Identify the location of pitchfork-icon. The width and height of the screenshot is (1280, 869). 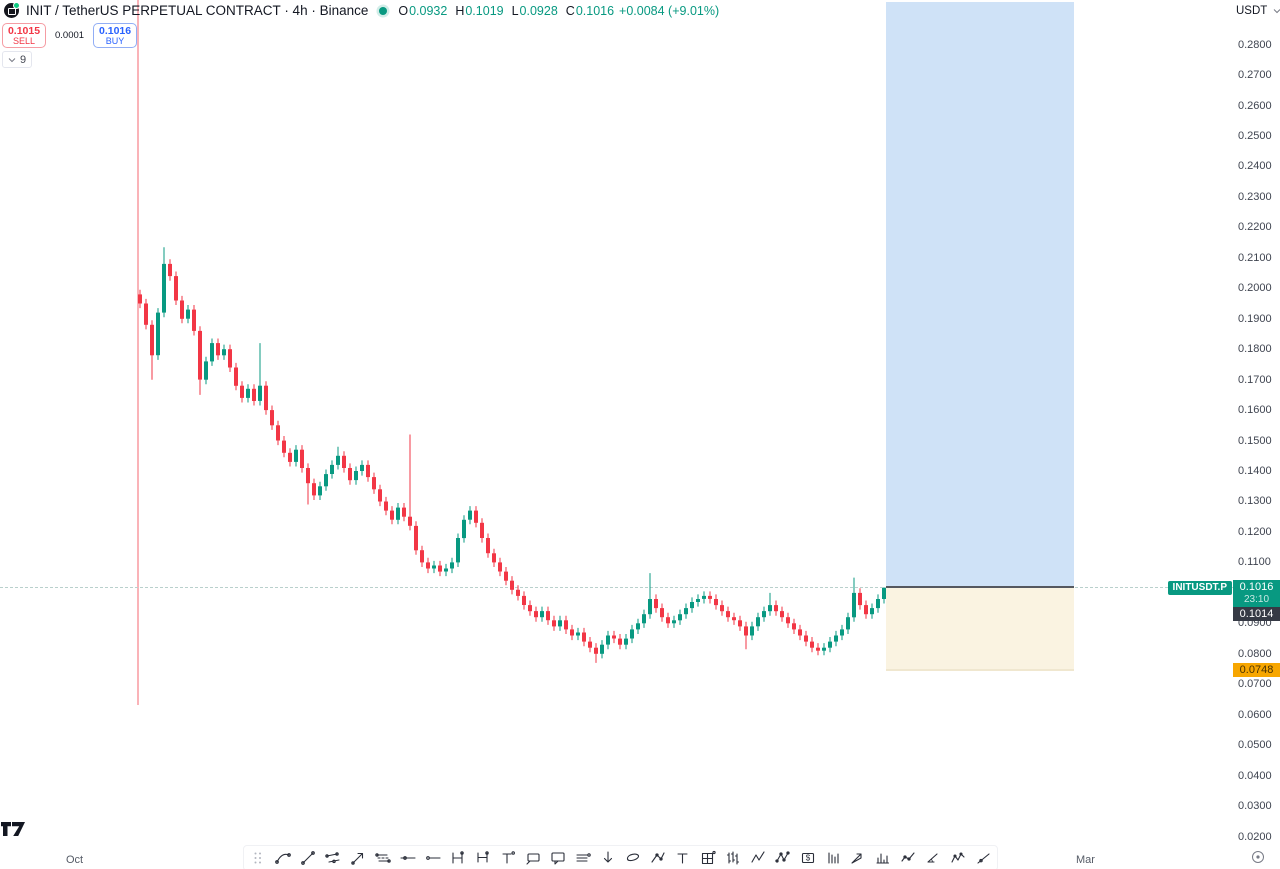
(658, 858).